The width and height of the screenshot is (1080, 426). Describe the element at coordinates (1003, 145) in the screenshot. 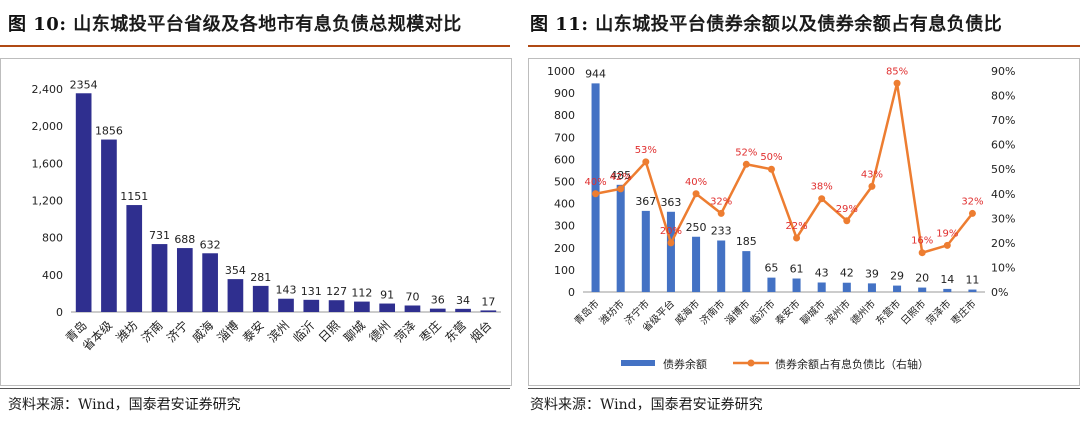

I see `y2-tick-label: 60%` at that location.